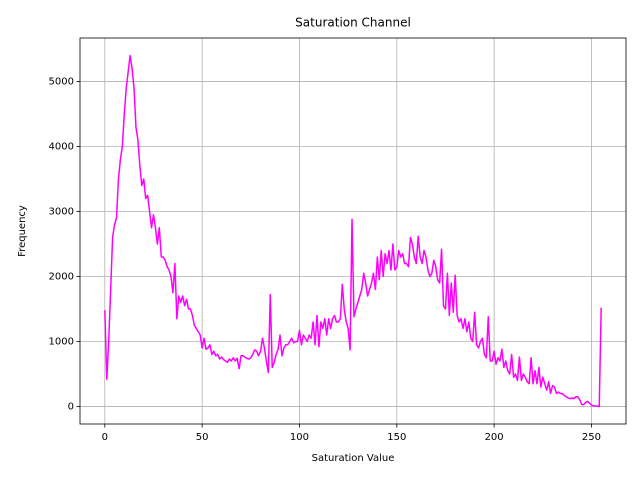  I want to click on chart-title: Saturation Channel, so click(353, 23).